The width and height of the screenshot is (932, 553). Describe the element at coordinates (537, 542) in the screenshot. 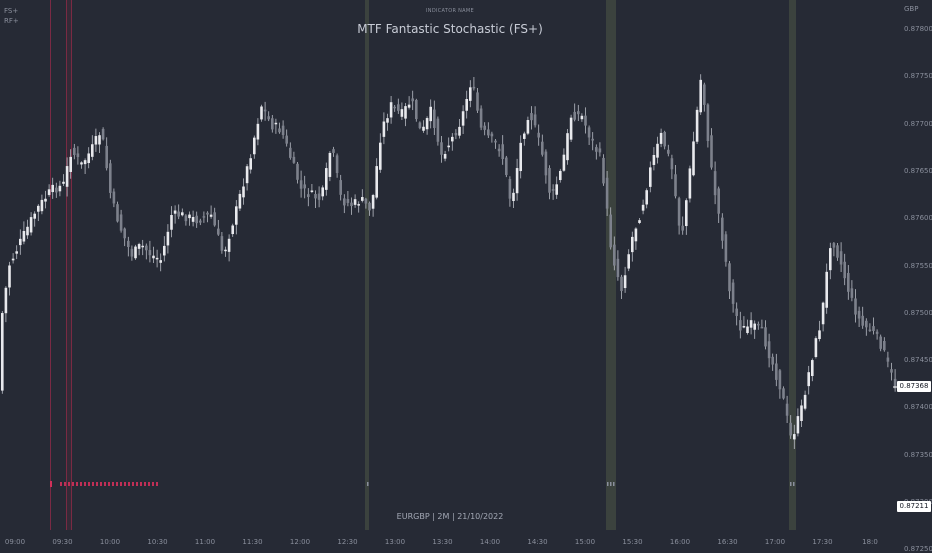

I see `time-tick: 14:30` at that location.